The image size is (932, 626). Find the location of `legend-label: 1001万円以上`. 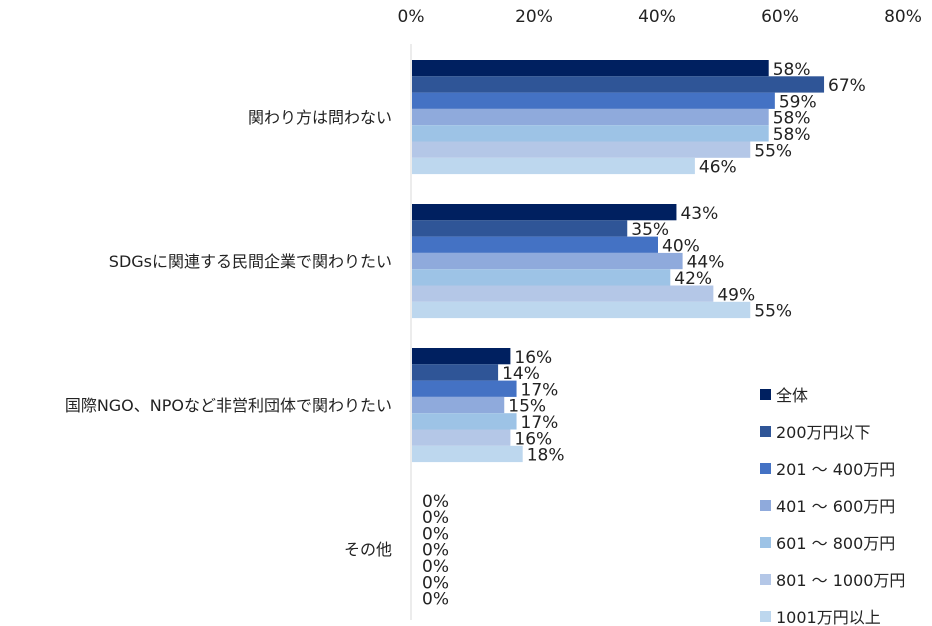

legend-label: 1001万円以上 is located at coordinates (828, 617).